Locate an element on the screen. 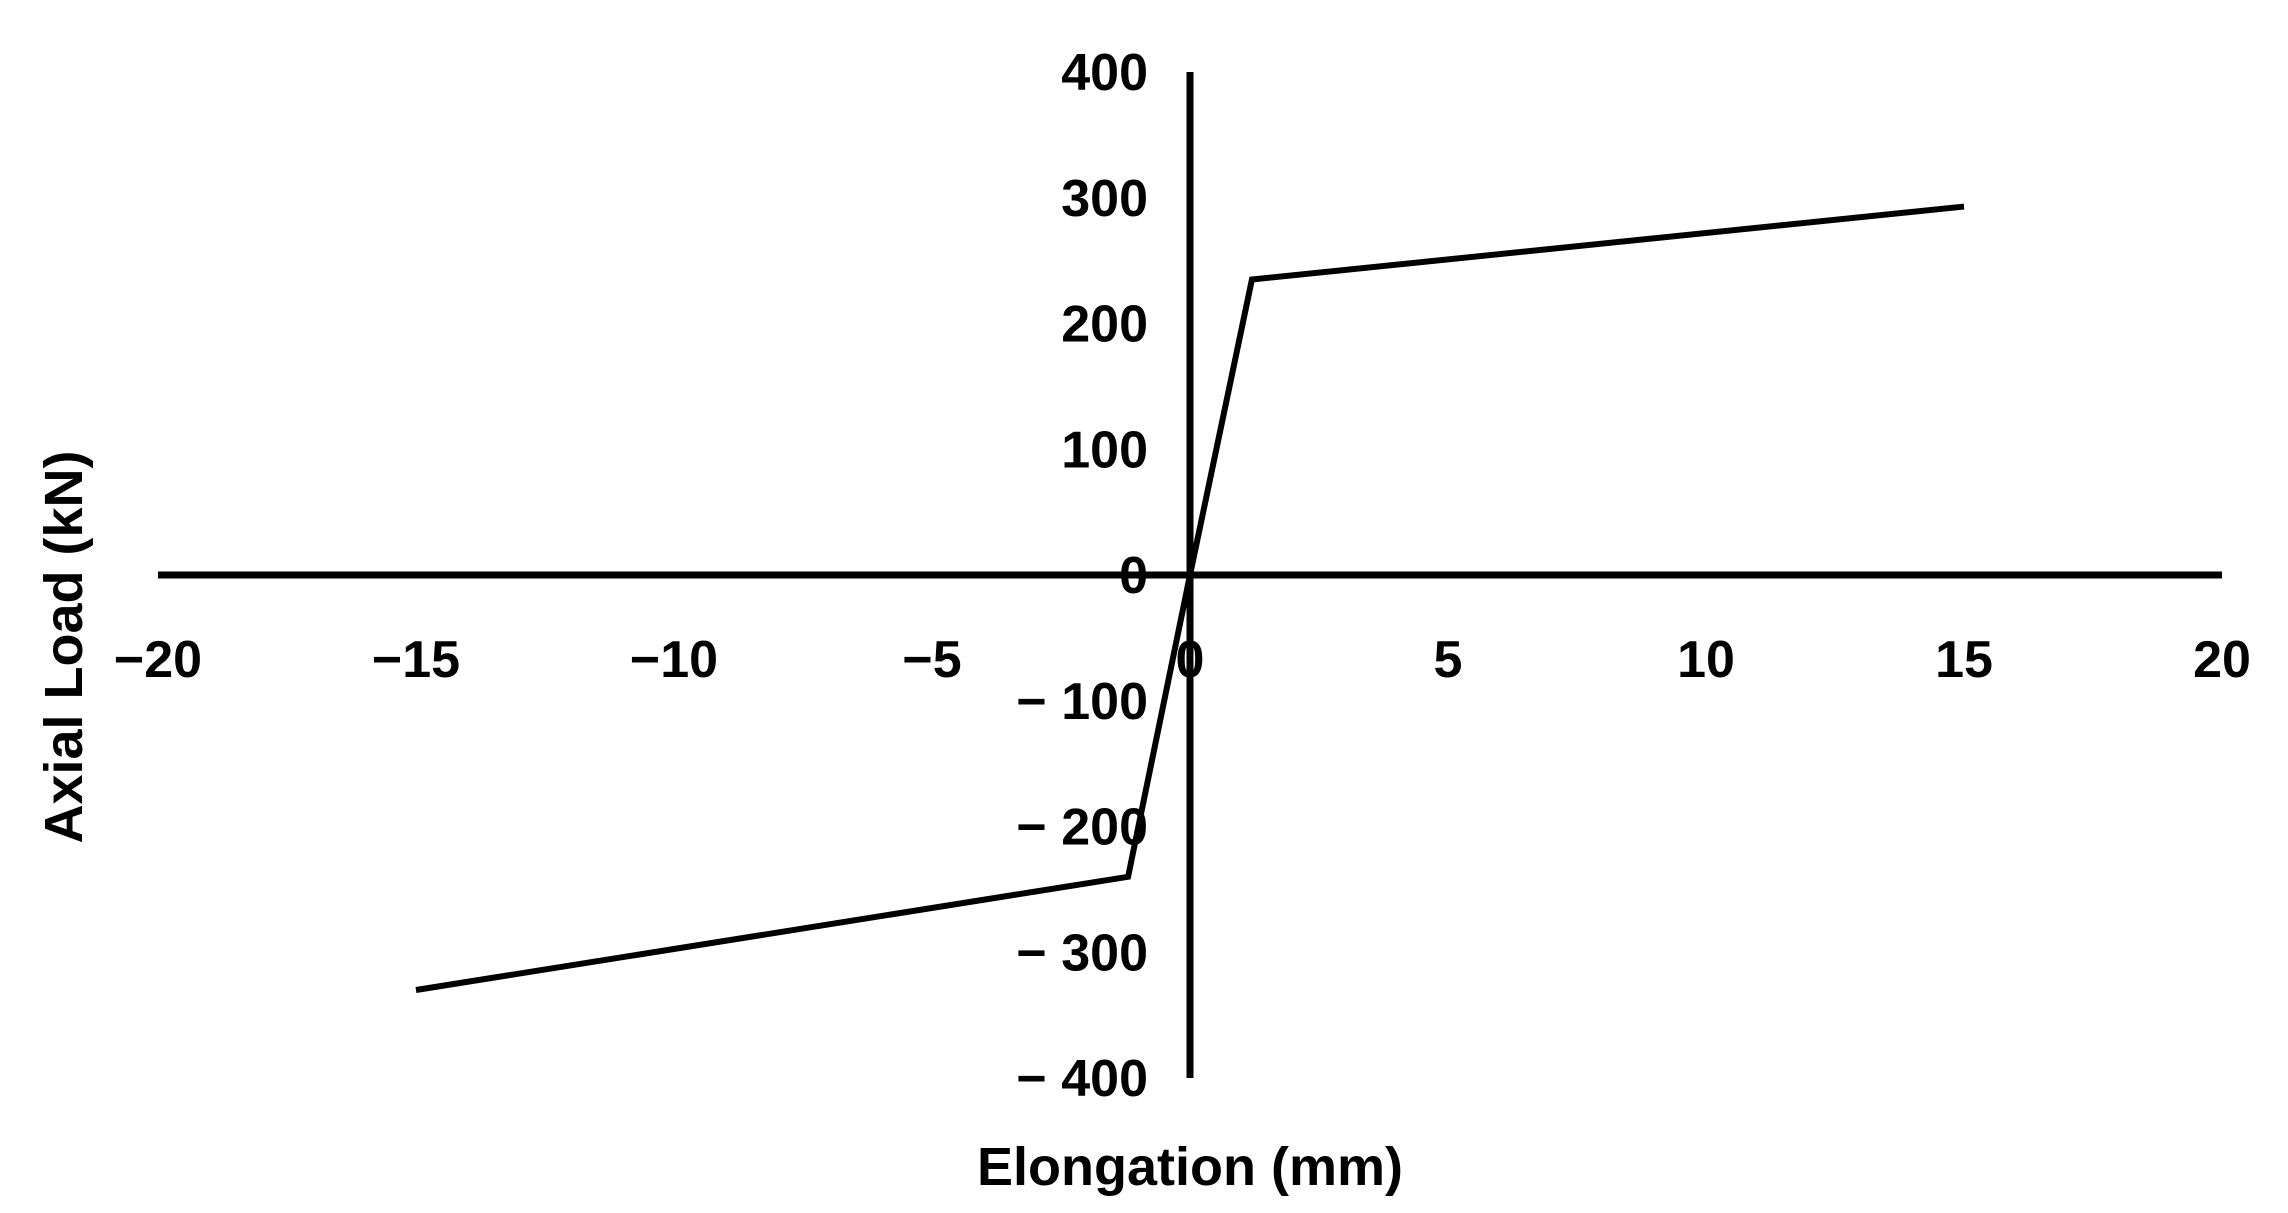 Image resolution: width=2288 pixels, height=1213 pixels. y-tick-label: 400 is located at coordinates (1104, 73).